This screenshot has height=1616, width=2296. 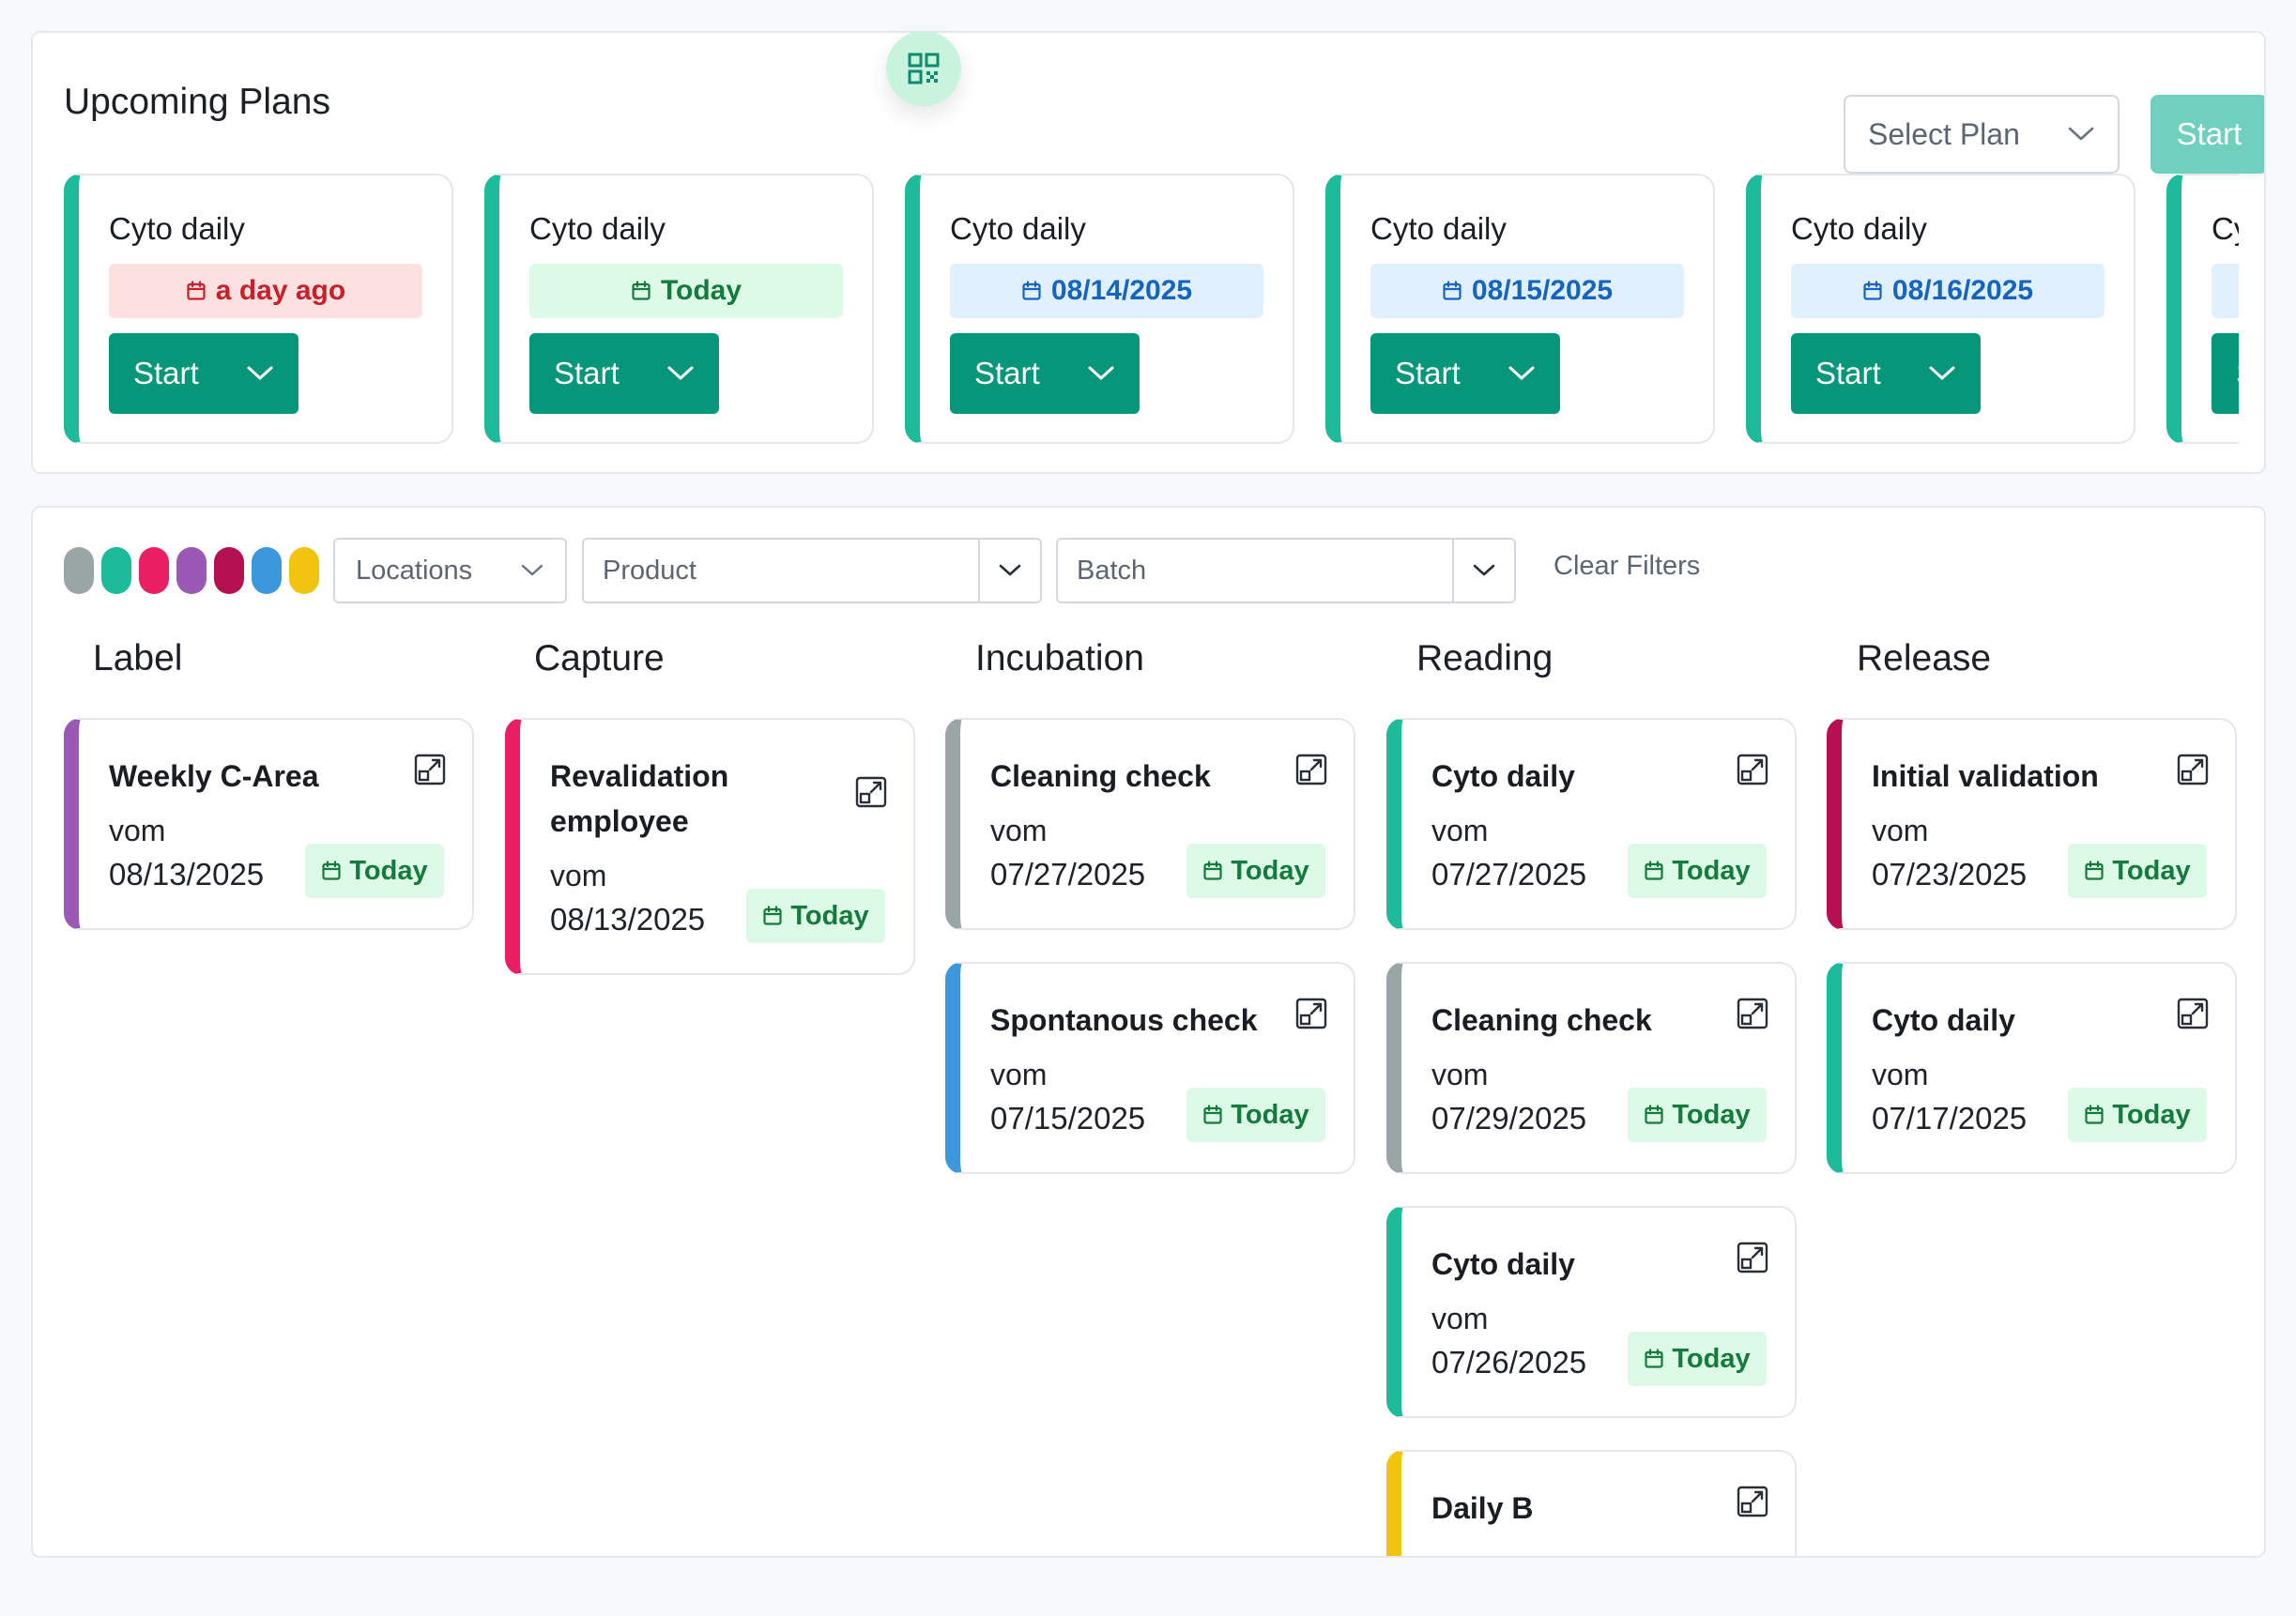 I want to click on upcoming-plans-title: Upcoming Plans, so click(x=197, y=102).